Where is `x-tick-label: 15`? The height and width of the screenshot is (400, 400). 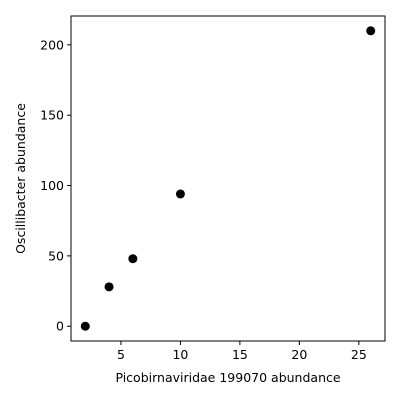
x-tick-label: 15 is located at coordinates (240, 354).